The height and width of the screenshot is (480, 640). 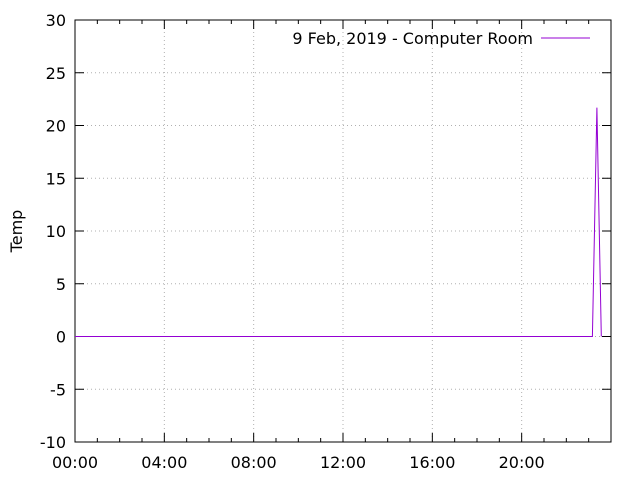 What do you see at coordinates (75, 462) in the screenshot?
I see `x-tick-label: 00:00` at bounding box center [75, 462].